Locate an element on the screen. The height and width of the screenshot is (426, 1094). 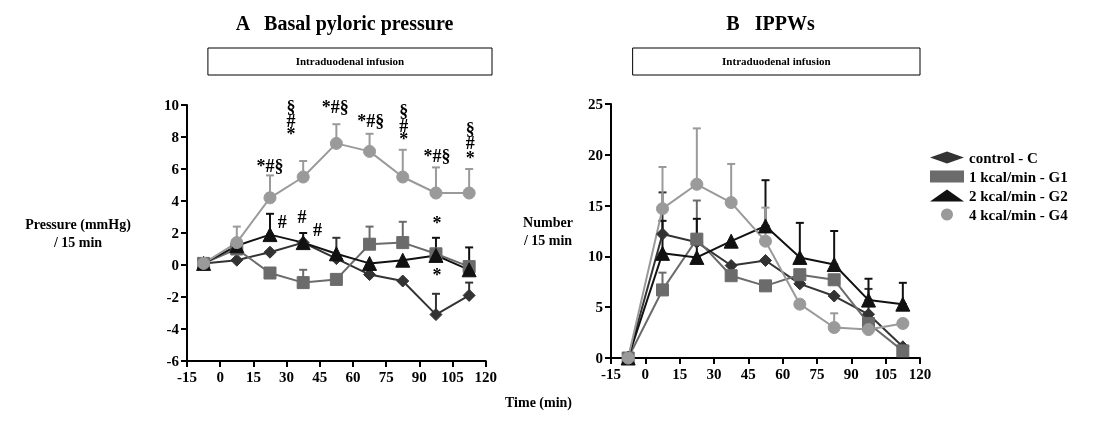
y-tick-label: -2 is located at coordinates (172, 297).